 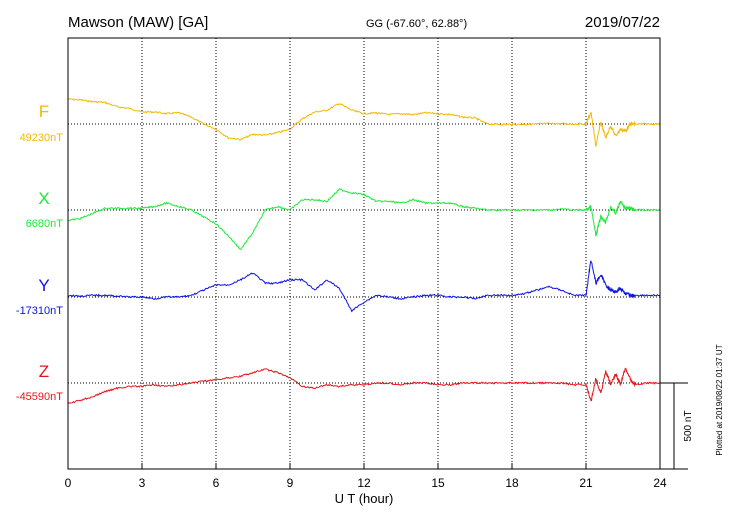 I want to click on series-name-z: Z, so click(x=44, y=371).